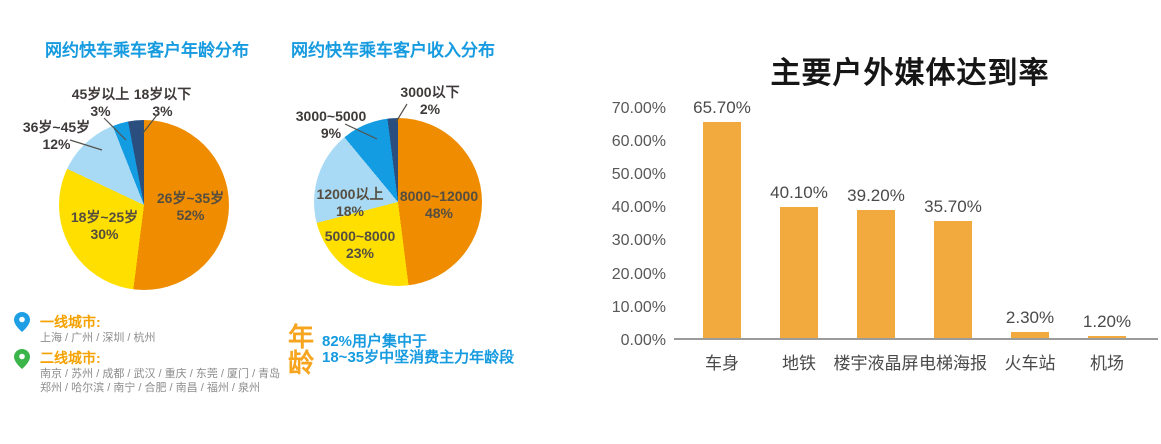 The image size is (1161, 444). I want to click on bar-category-label: 车身, so click(722, 363).